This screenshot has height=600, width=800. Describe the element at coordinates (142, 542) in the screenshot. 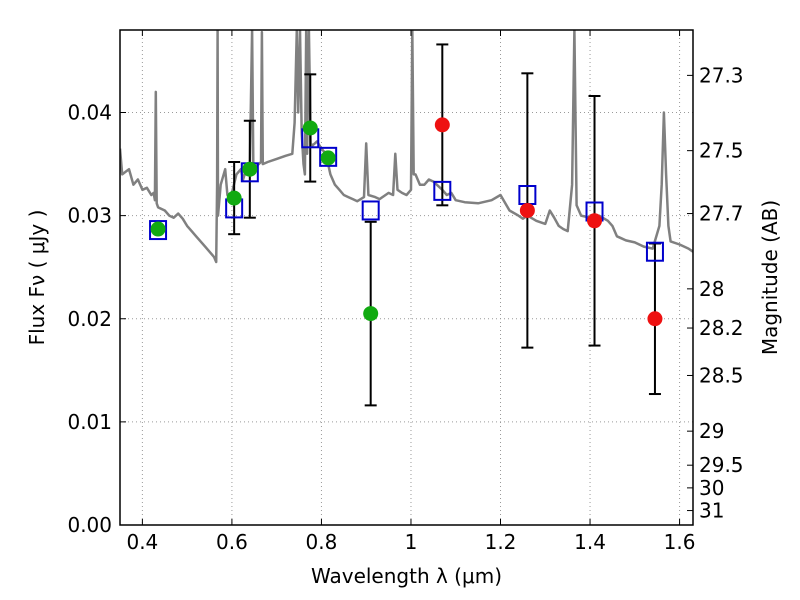

I see `x-tick-label: 0.4` at that location.